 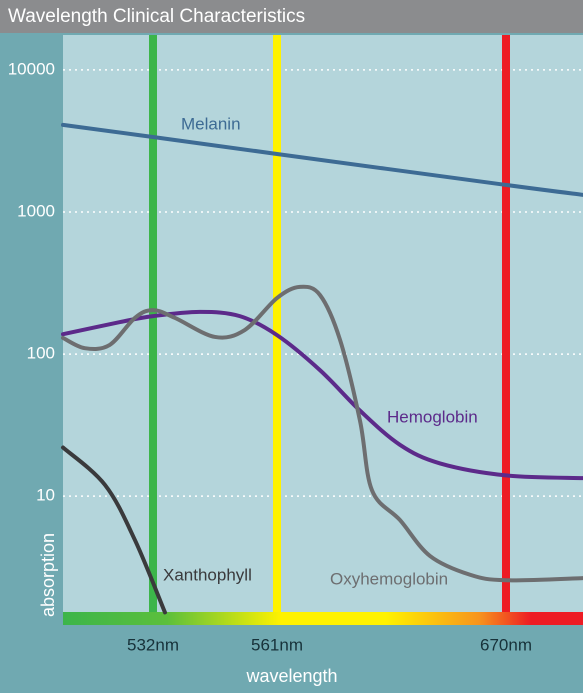 What do you see at coordinates (389, 578) in the screenshot?
I see `series-label: Oxyhemoglobin` at bounding box center [389, 578].